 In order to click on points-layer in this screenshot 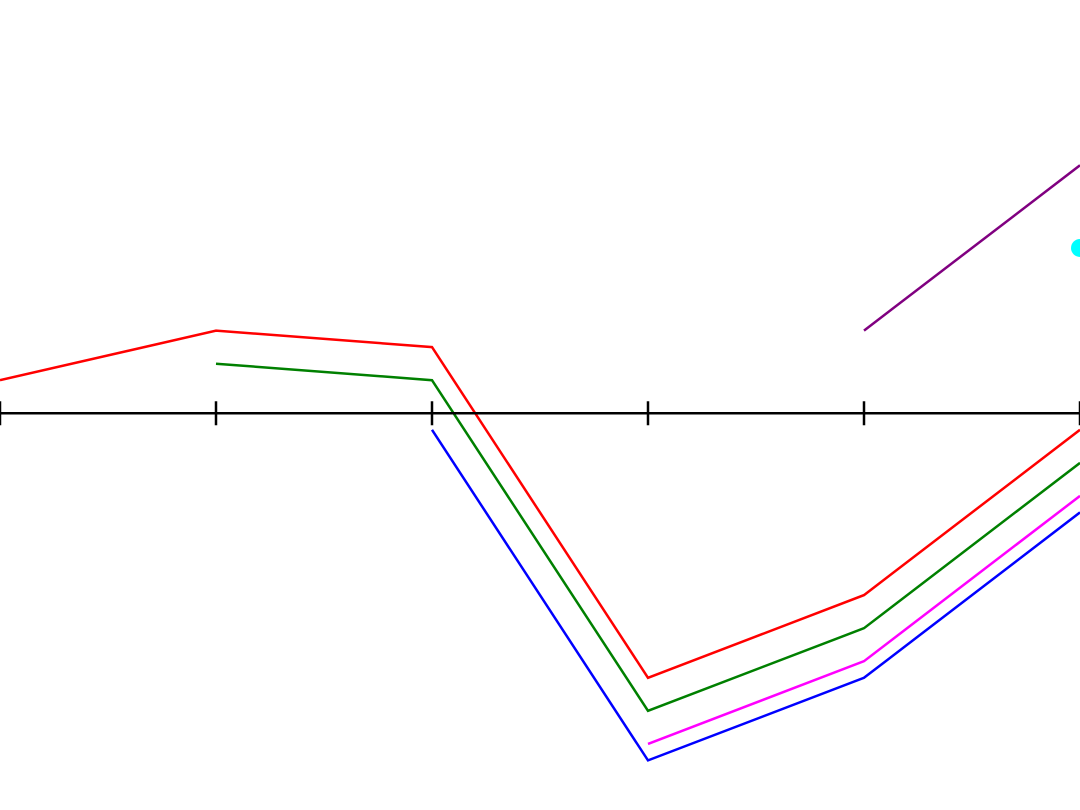, I will do `click(1075, 247)`.